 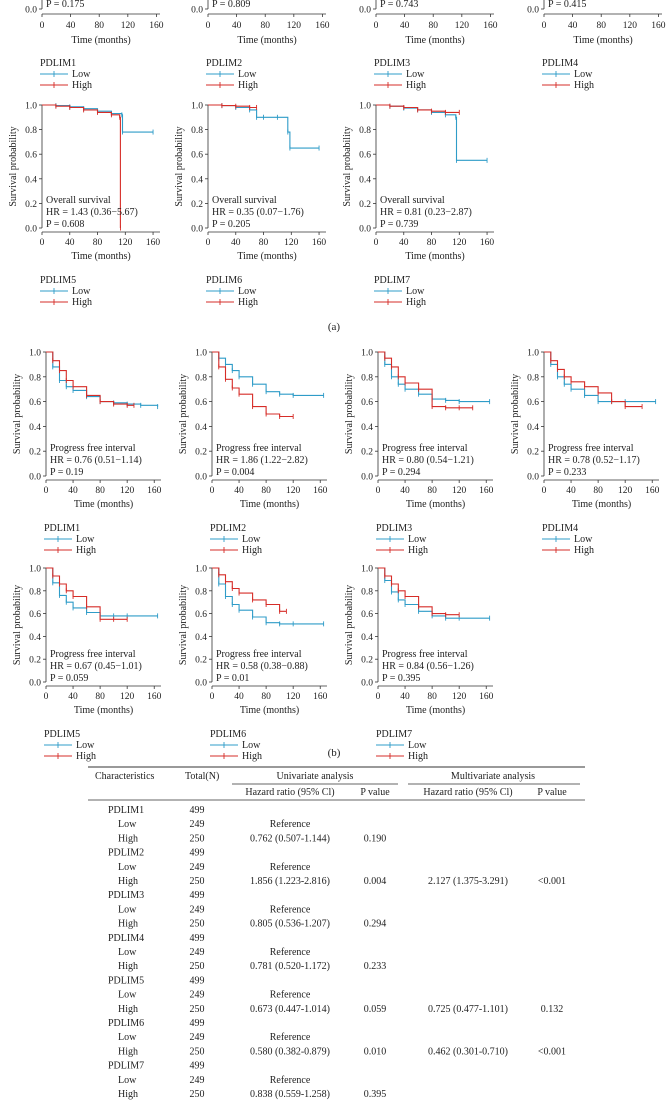 I want to click on p-value: P = 0.743, so click(x=399, y=5).